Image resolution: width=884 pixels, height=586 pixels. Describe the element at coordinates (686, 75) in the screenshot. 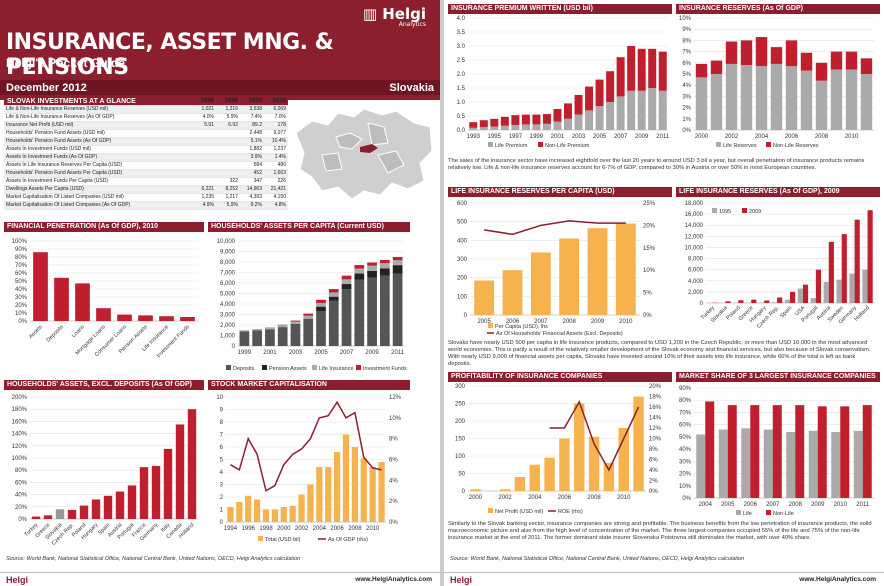

I see `y-tick-label: 5%` at that location.